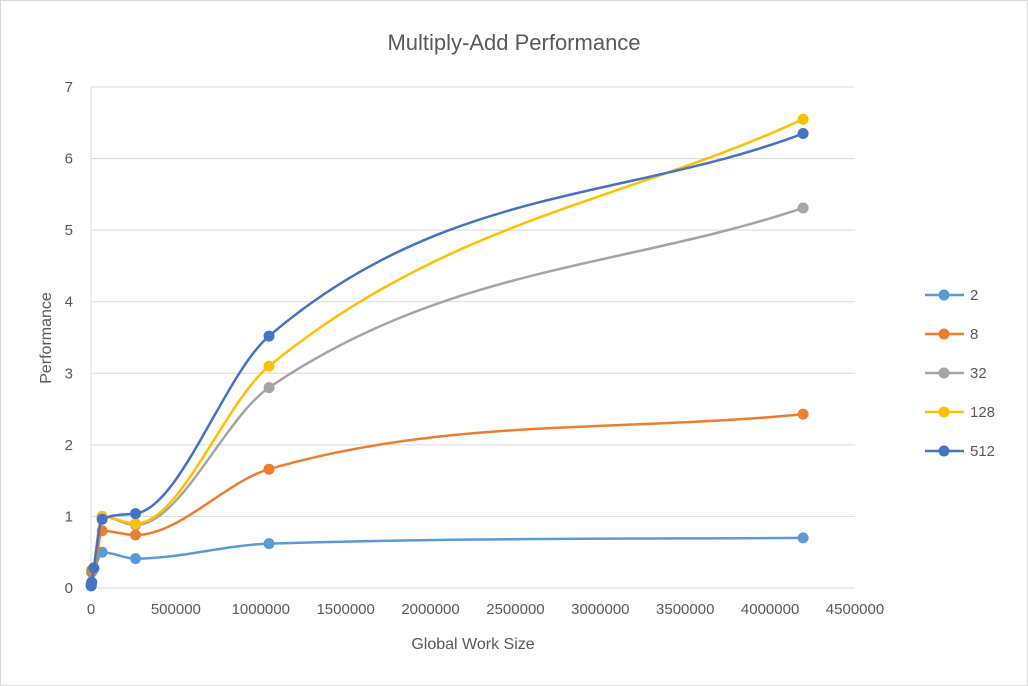  I want to click on legend-label: 8, so click(974, 334).